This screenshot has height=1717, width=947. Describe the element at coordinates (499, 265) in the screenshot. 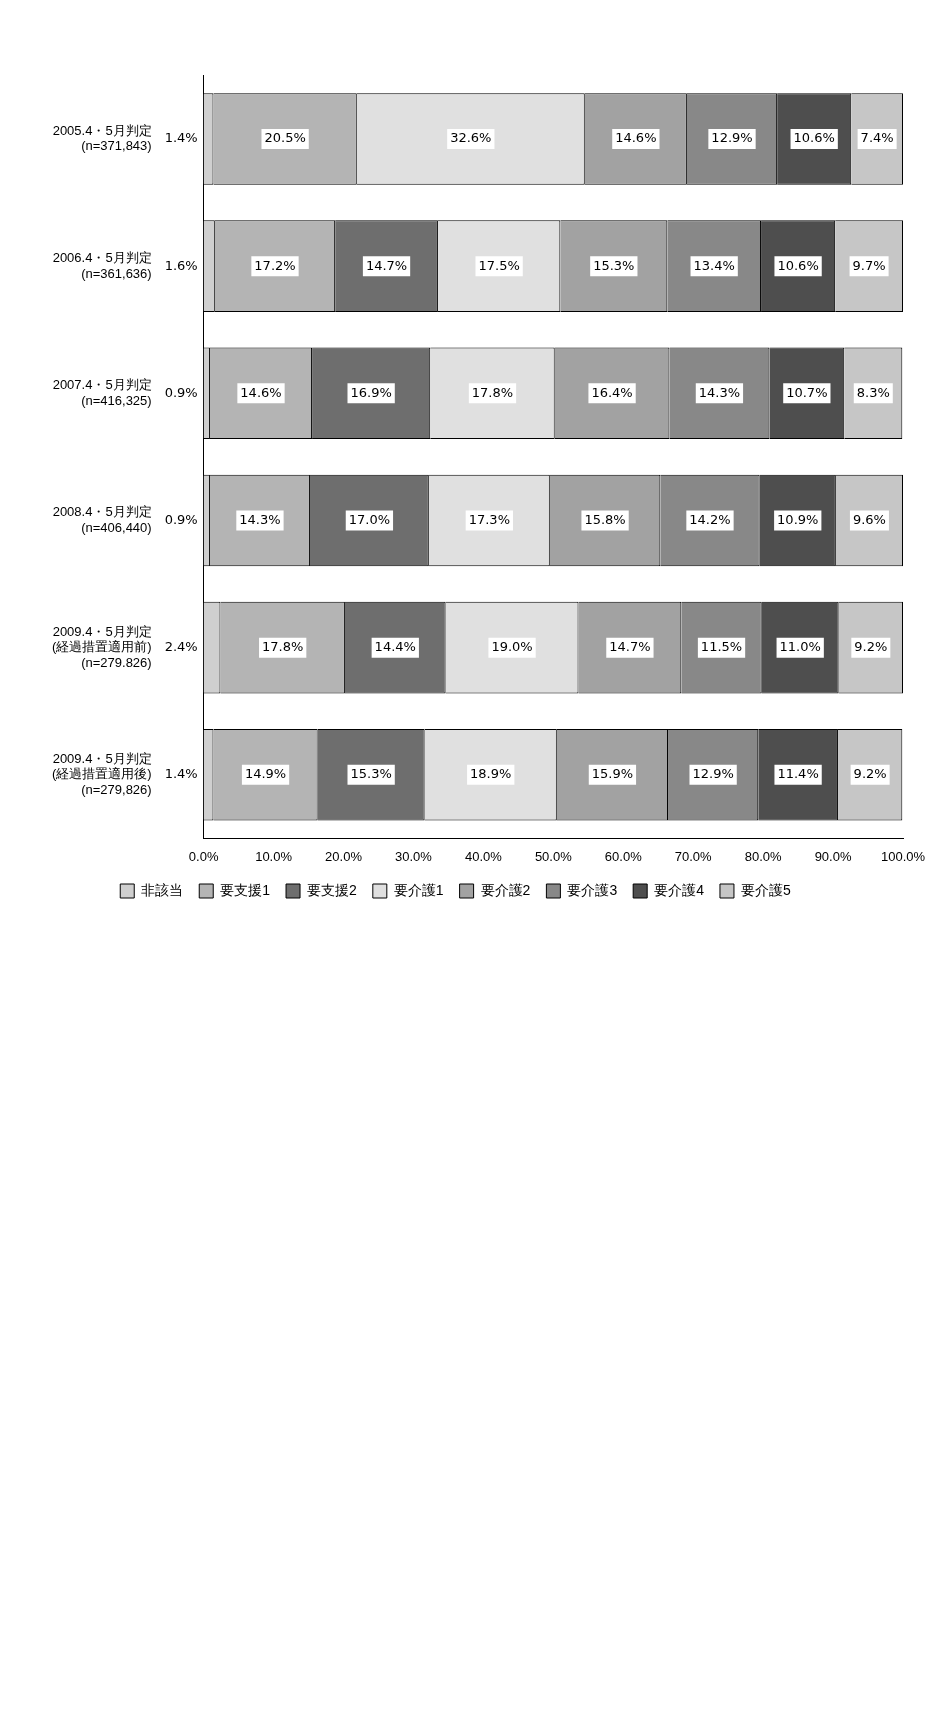

I see `data-label: 17.5%` at that location.